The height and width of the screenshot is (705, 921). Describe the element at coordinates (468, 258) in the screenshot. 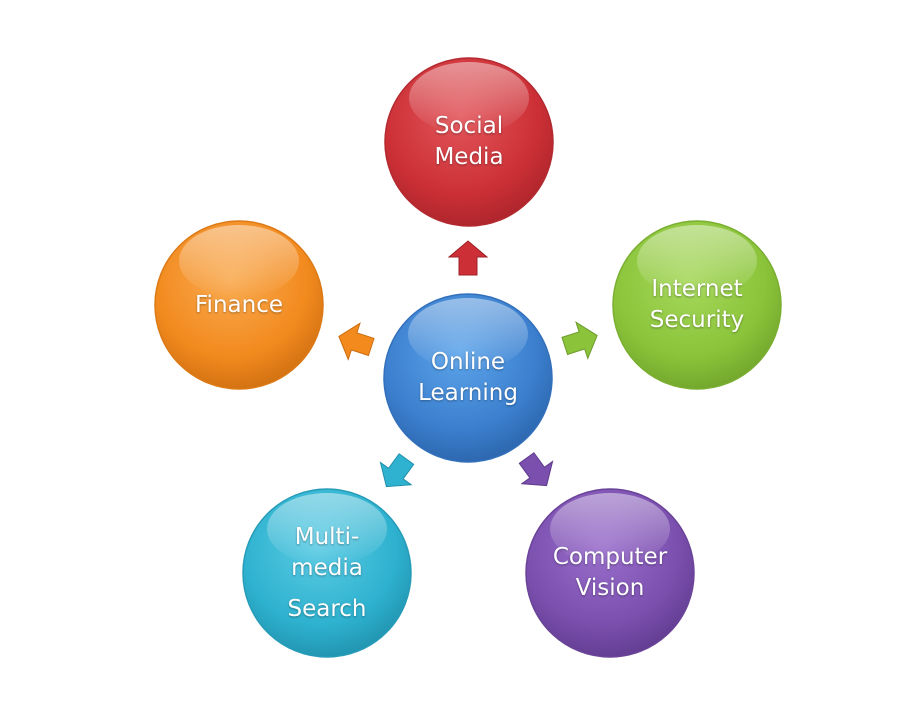

I see `arrow-up-icon` at that location.